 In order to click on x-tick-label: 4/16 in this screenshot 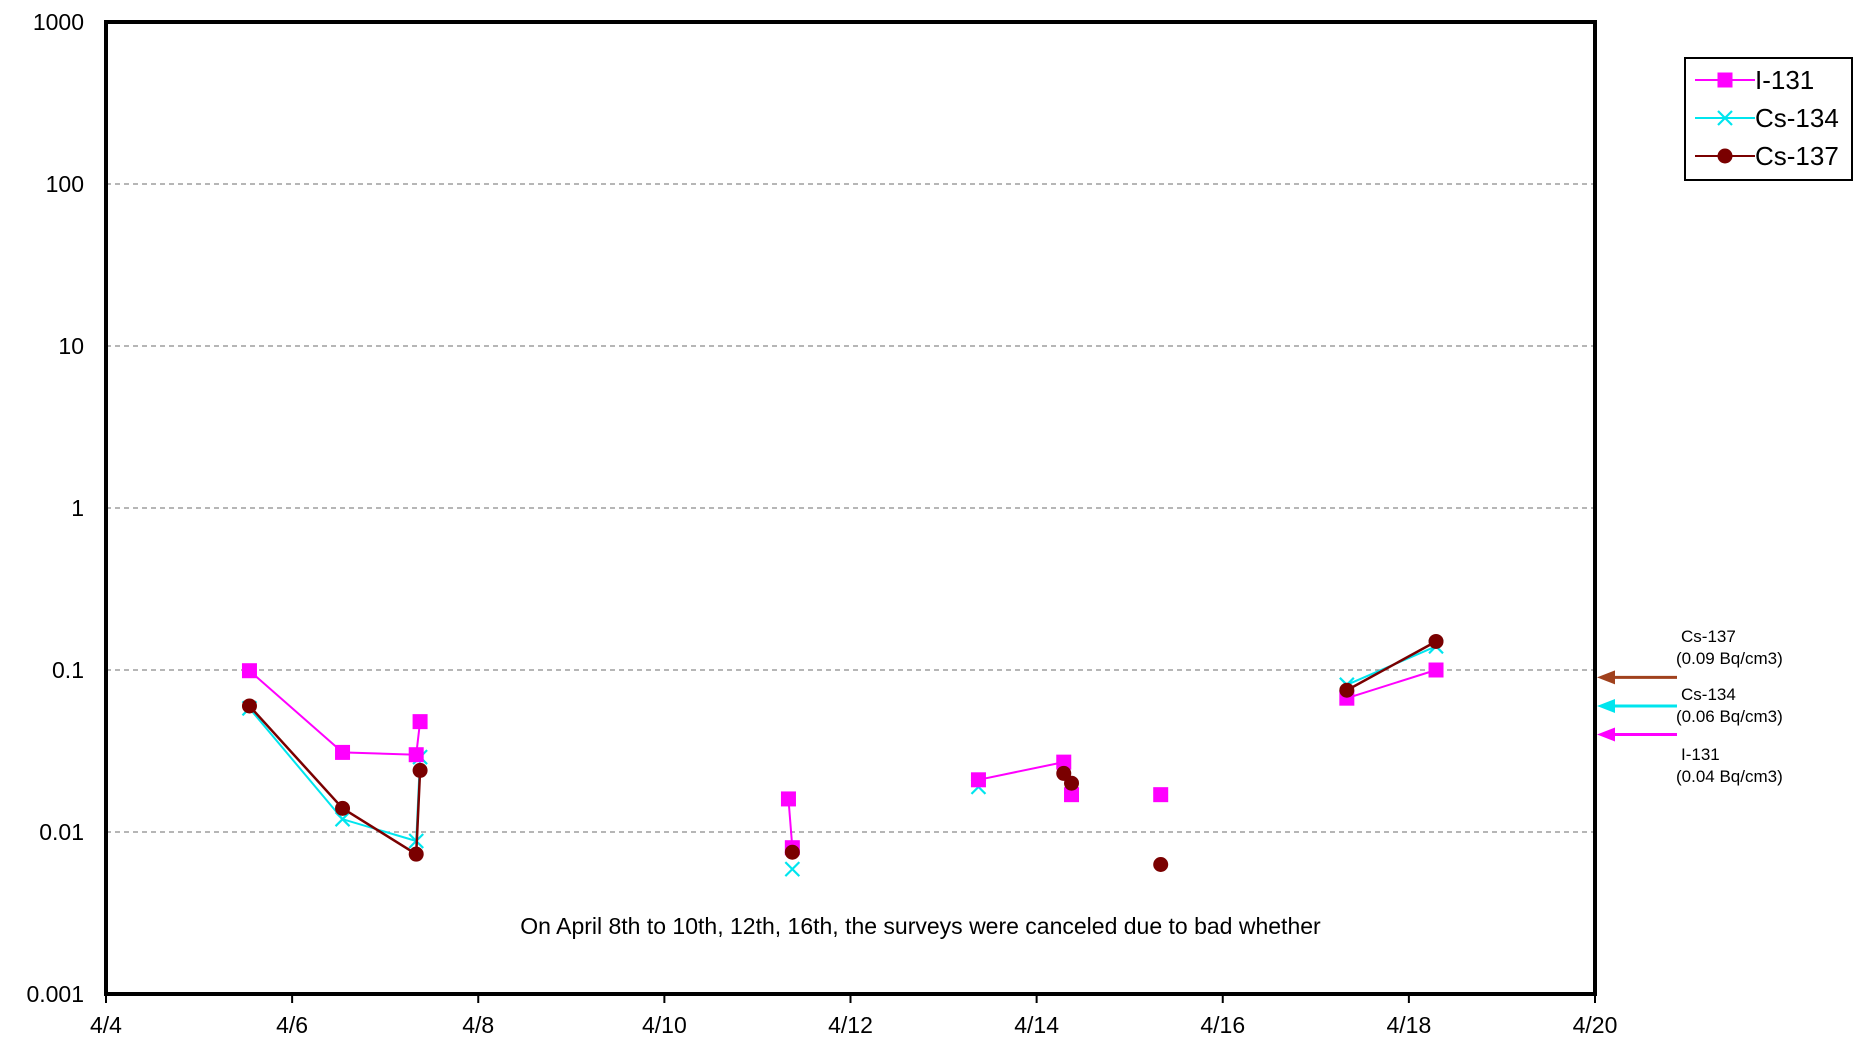, I will do `click(1222, 1025)`.